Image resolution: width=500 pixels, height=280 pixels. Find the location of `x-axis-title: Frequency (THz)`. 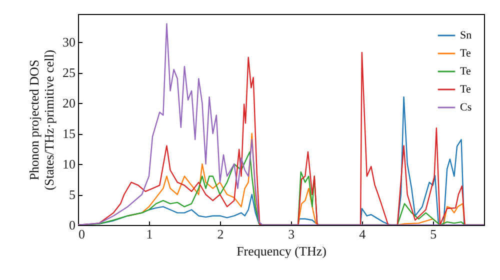

x-axis-title: Frequency (THz) is located at coordinates (281, 251).